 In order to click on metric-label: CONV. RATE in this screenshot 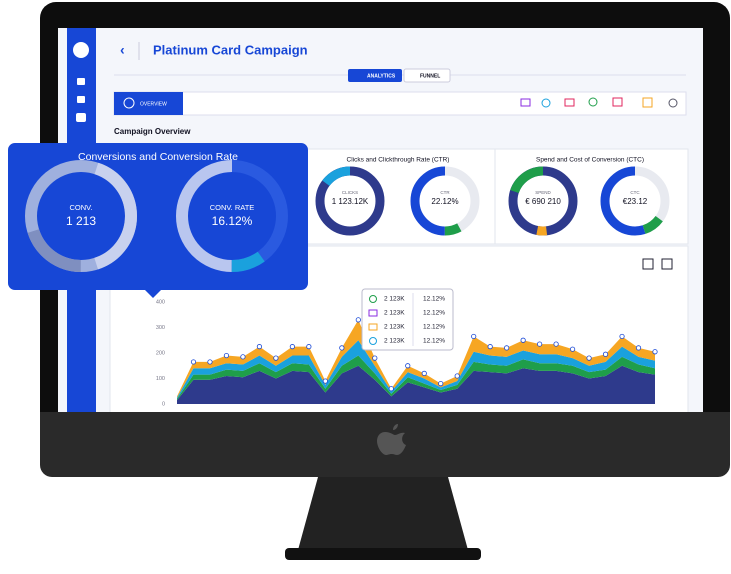, I will do `click(232, 207)`.